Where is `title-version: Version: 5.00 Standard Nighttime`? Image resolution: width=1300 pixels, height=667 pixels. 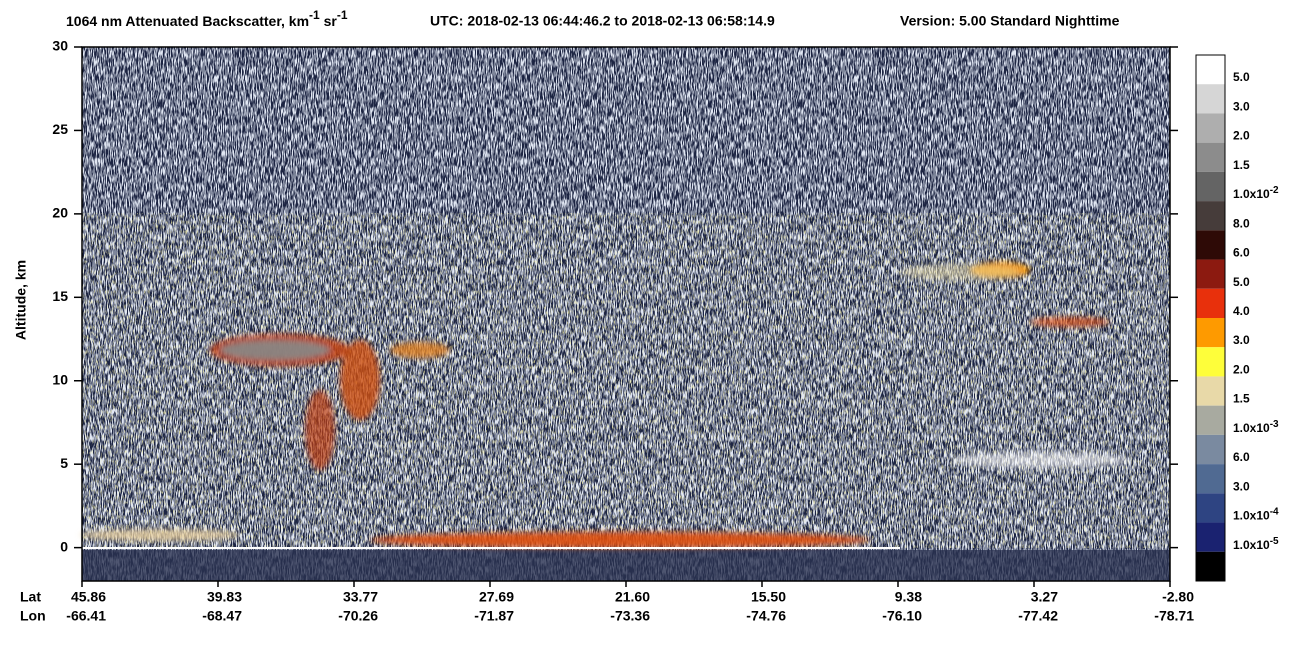 title-version: Version: 5.00 Standard Nighttime is located at coordinates (1010, 21).